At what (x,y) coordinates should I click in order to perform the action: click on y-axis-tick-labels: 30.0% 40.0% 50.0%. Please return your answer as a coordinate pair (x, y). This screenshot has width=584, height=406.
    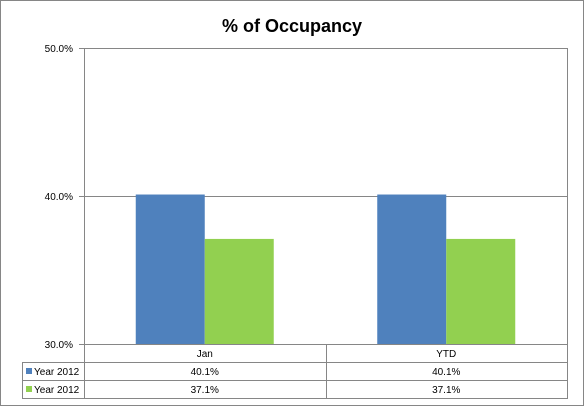
    Looking at the image, I should click on (59, 197).